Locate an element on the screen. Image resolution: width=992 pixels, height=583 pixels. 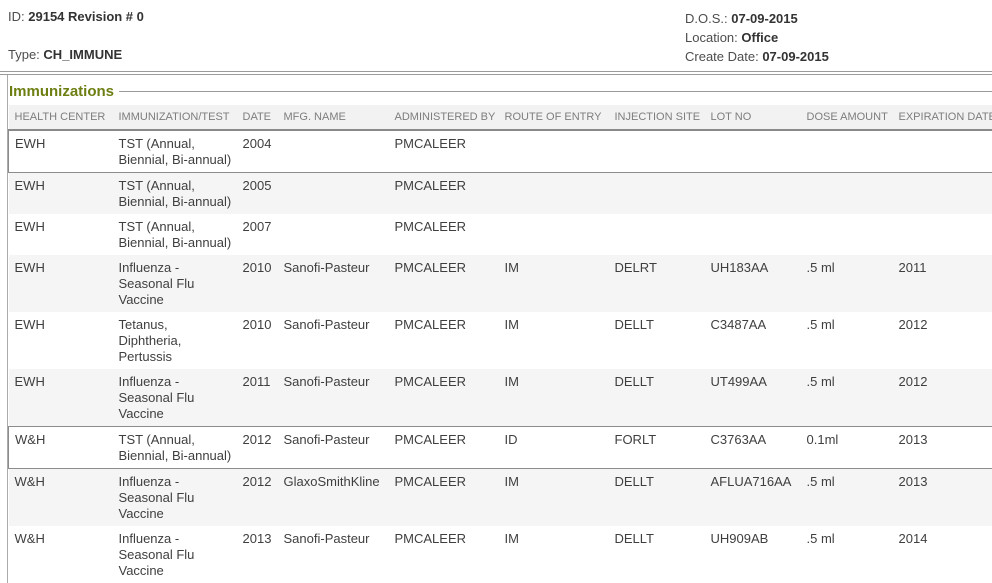
column-header-injection-site: INJECTION SITE is located at coordinates (657, 117).